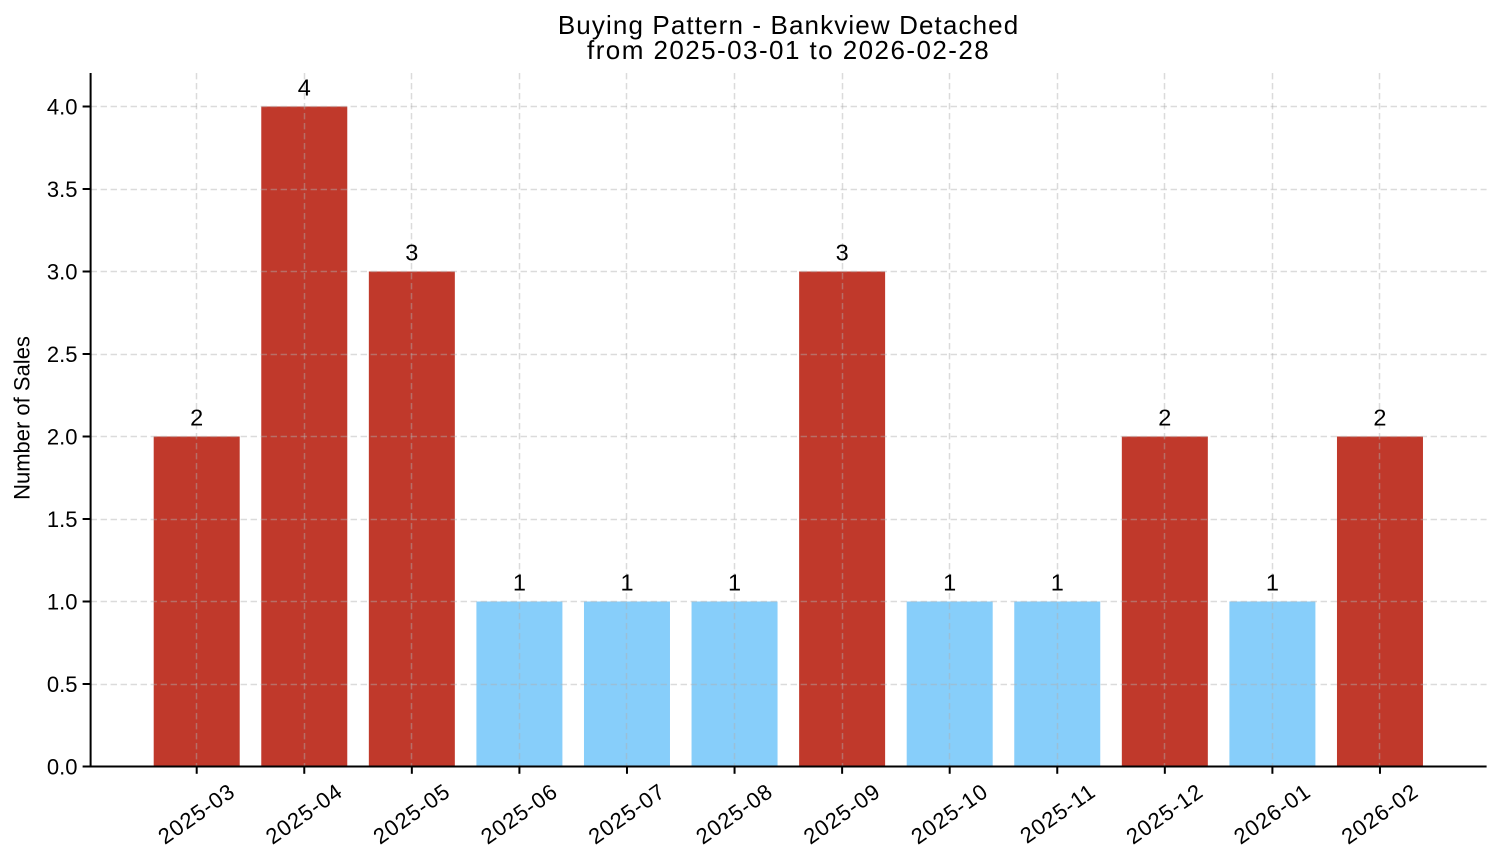  Describe the element at coordinates (789, 25) in the screenshot. I see `svg-text:Buying Pattern - Bankview Deta: Buying Pattern - Bankview Detached` at that location.